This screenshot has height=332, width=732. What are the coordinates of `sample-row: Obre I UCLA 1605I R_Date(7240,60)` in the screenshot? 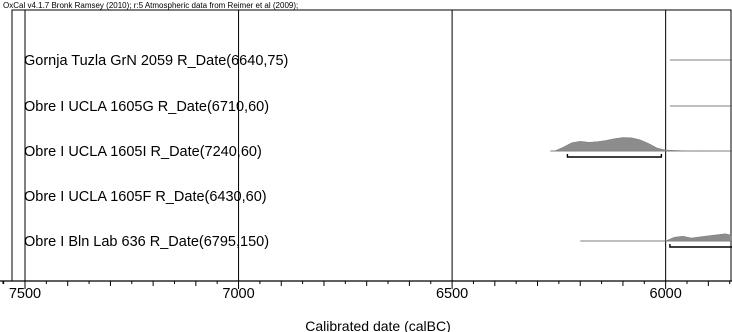 It's located at (378, 148).